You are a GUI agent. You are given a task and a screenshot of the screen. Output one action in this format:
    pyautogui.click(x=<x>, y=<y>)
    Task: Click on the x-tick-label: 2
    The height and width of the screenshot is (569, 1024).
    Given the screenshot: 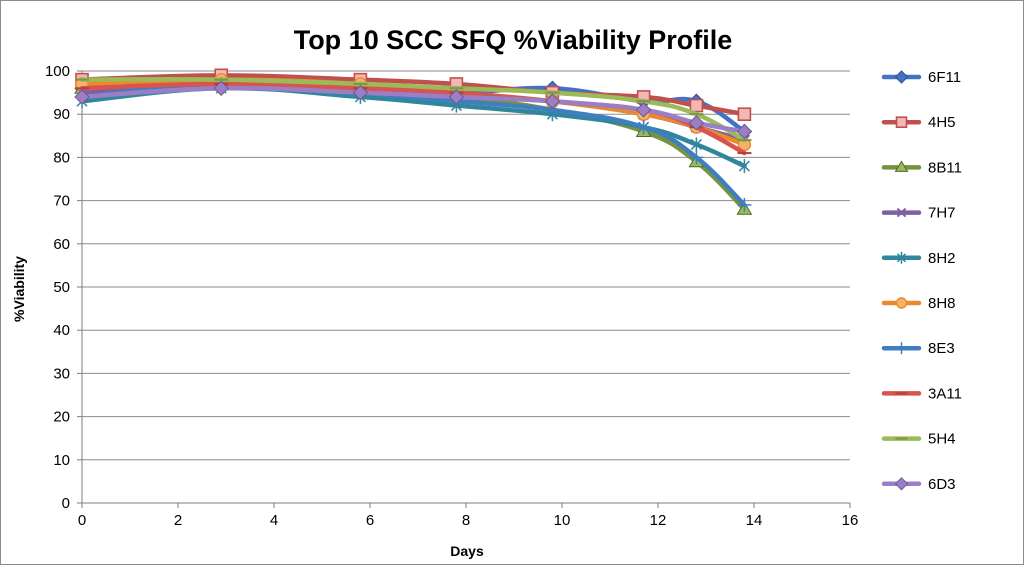 What is the action you would take?
    pyautogui.click(x=178, y=520)
    